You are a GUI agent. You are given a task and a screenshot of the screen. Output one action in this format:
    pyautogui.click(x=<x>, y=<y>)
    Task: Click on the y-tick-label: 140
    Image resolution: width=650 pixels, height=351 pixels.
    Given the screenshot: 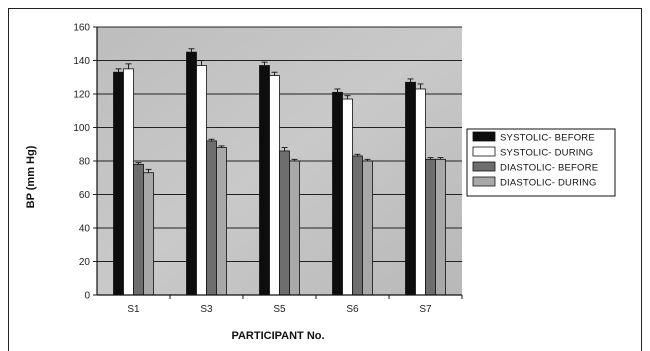 What is the action you would take?
    pyautogui.click(x=81, y=61)
    